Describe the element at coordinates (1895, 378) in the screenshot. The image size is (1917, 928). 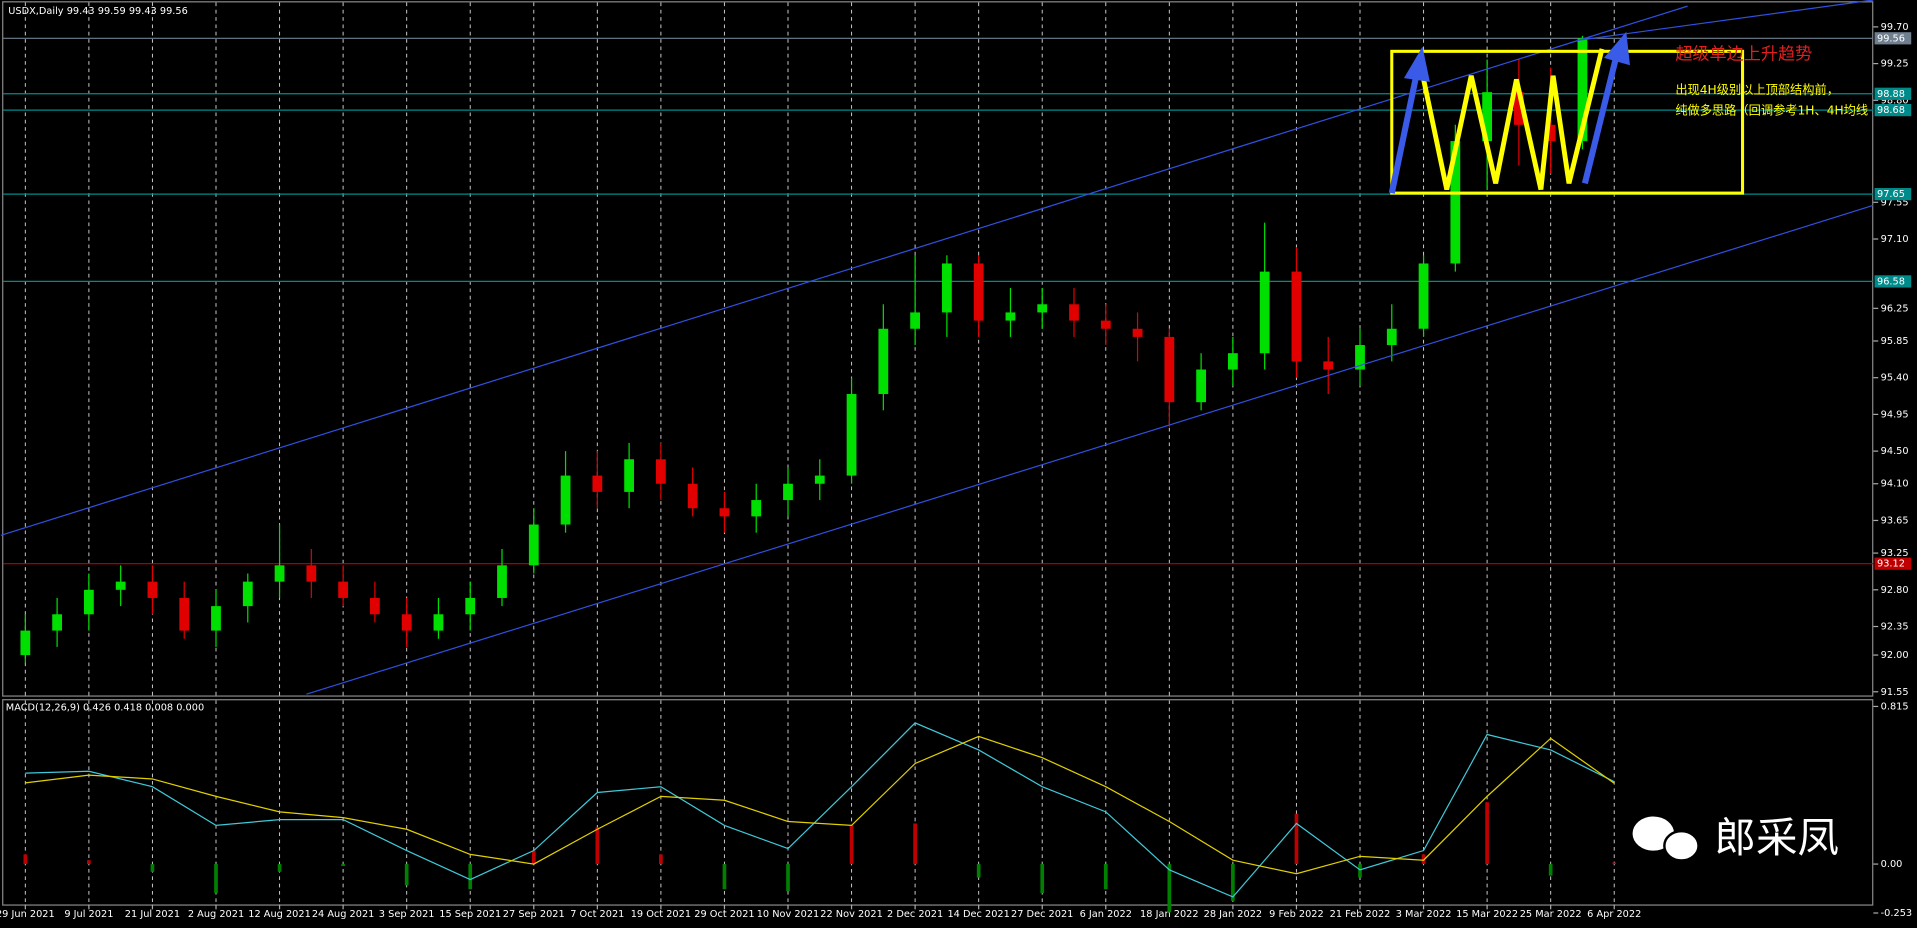
I see `y-tick-label: 95.40` at that location.